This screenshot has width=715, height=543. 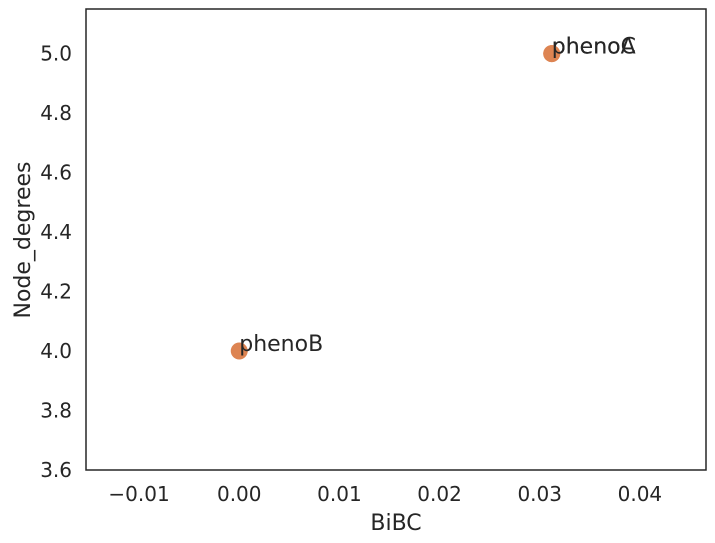 What do you see at coordinates (339, 494) in the screenshot?
I see `x-tick-label: 0.01` at bounding box center [339, 494].